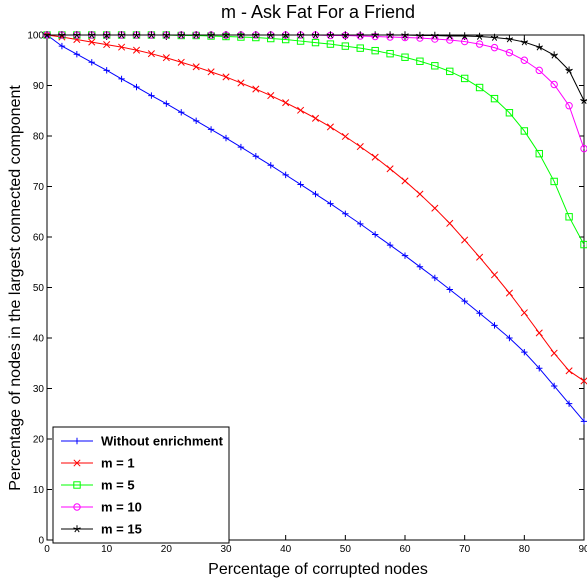 The width and height of the screenshot is (587, 580). What do you see at coordinates (121, 529) in the screenshot?
I see `legend-entry: m = 15` at bounding box center [121, 529].